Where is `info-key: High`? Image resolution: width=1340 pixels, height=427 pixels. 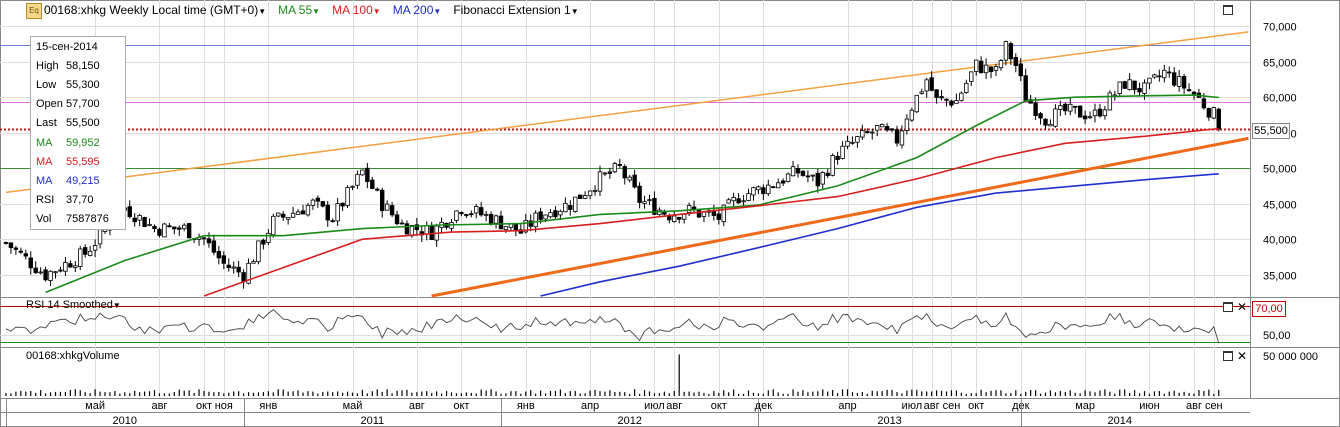
info-key: High is located at coordinates (47, 65).